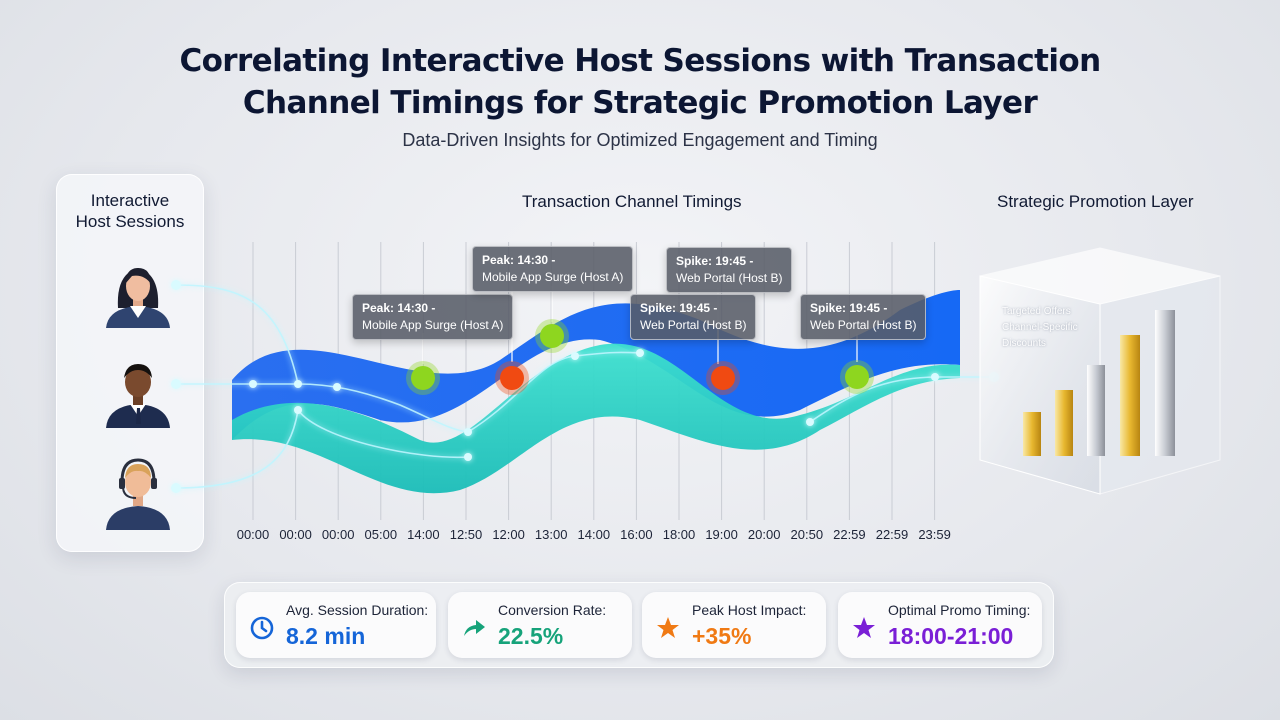 This screenshot has width=1280, height=720. What do you see at coordinates (433, 317) in the screenshot?
I see `callout-peak-1: Peak: 14:30 - Mobile App Surge (Host A)` at bounding box center [433, 317].